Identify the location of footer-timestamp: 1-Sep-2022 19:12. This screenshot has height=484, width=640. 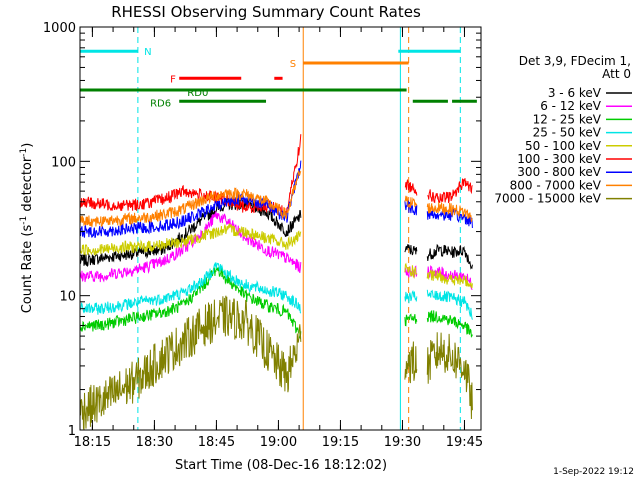
(593, 472).